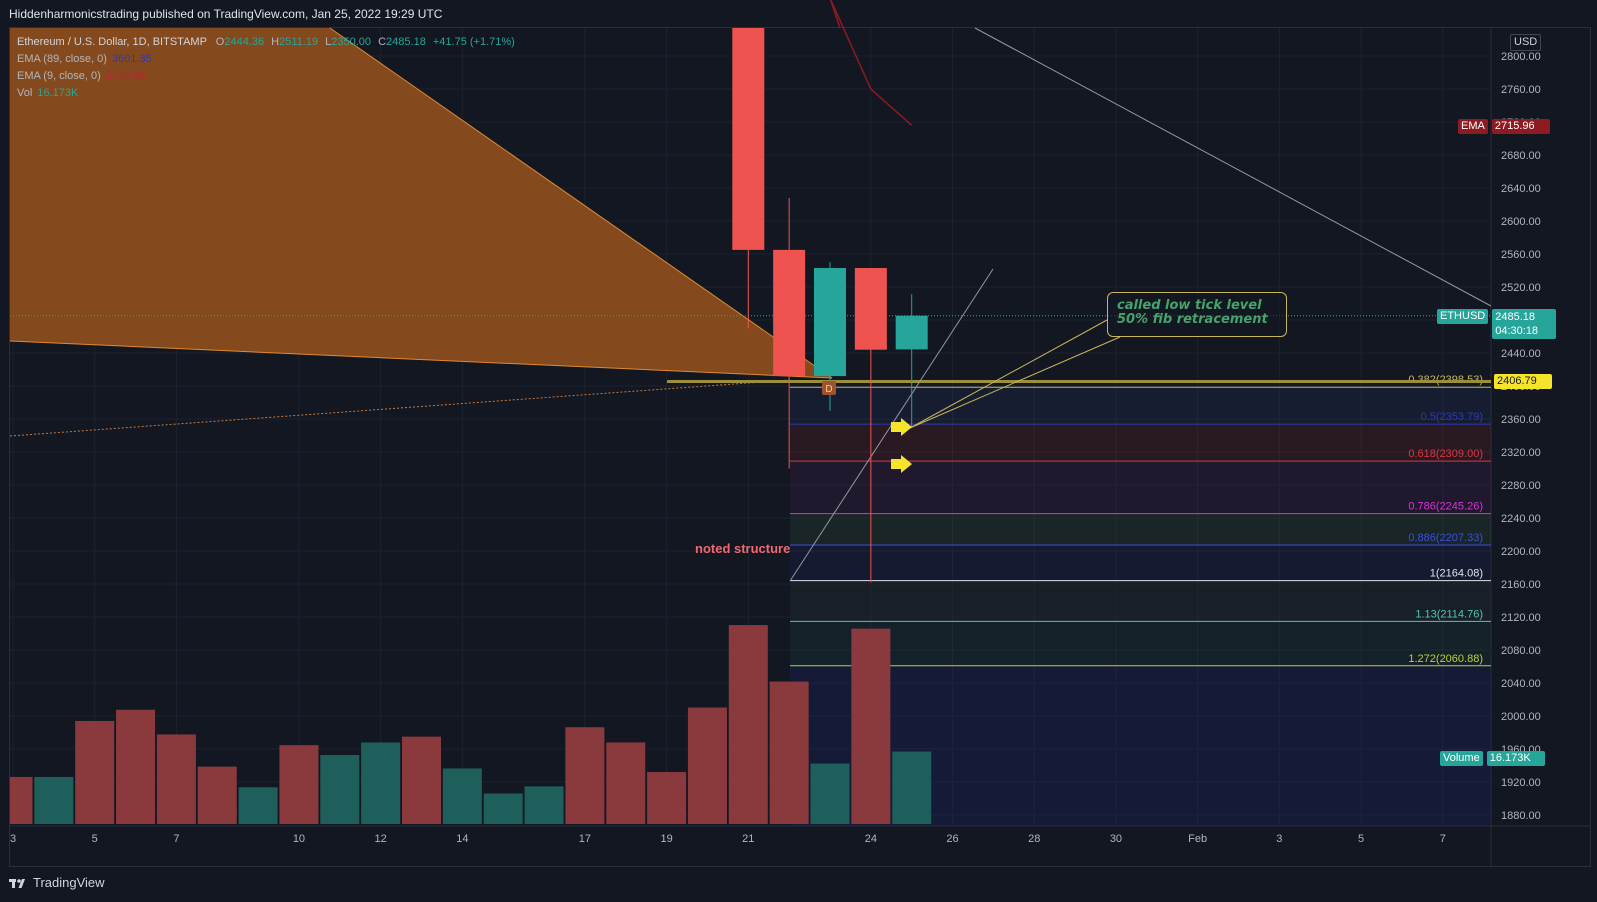 This screenshot has width=1597, height=902. Describe the element at coordinates (328, 42) in the screenshot. I see `legend-low-label: L` at that location.